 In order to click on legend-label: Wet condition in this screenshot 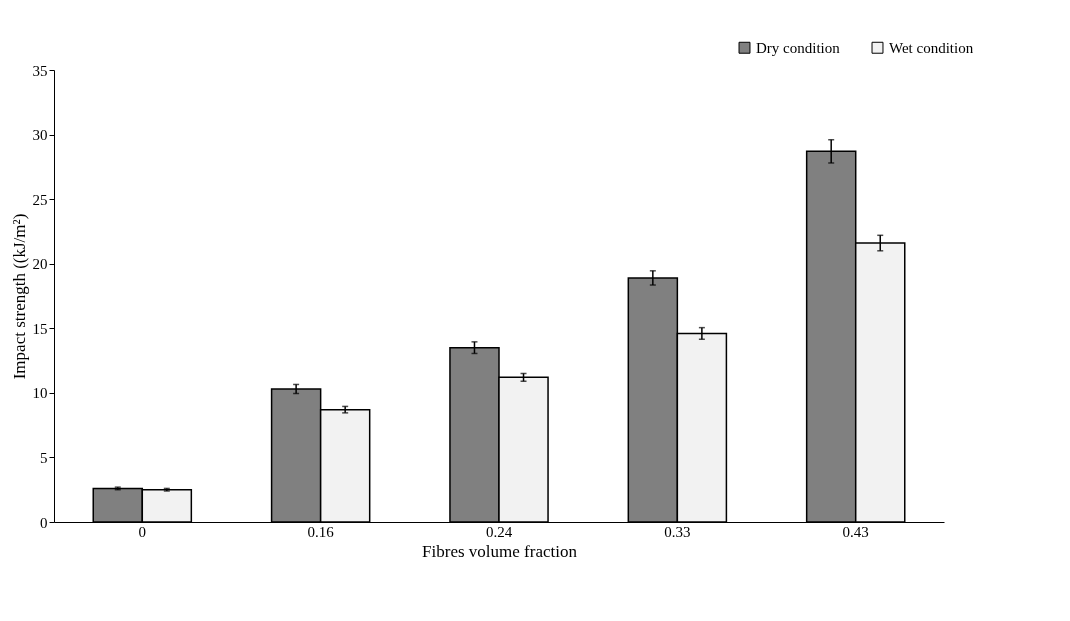, I will do `click(931, 47)`.